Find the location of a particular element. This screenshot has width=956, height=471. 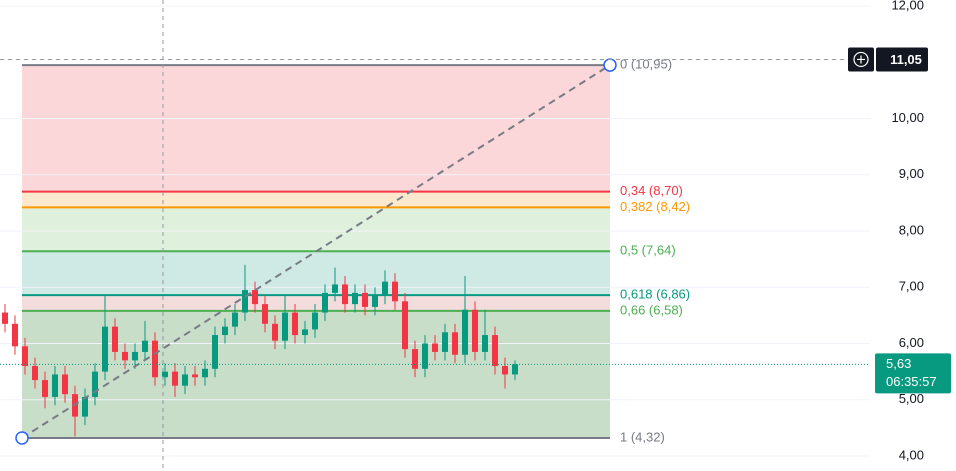

y-tick-label: 6,00 is located at coordinates (911, 342).